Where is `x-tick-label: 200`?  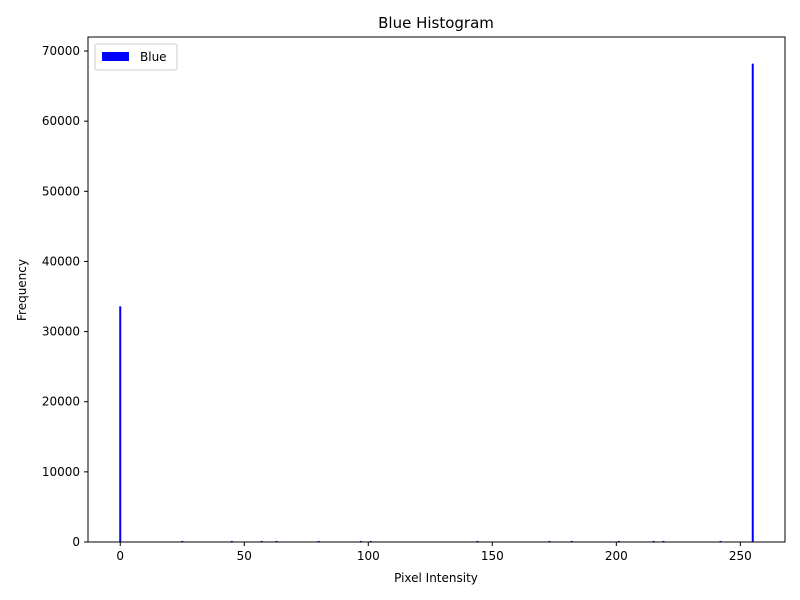
x-tick-label: 200 is located at coordinates (616, 556).